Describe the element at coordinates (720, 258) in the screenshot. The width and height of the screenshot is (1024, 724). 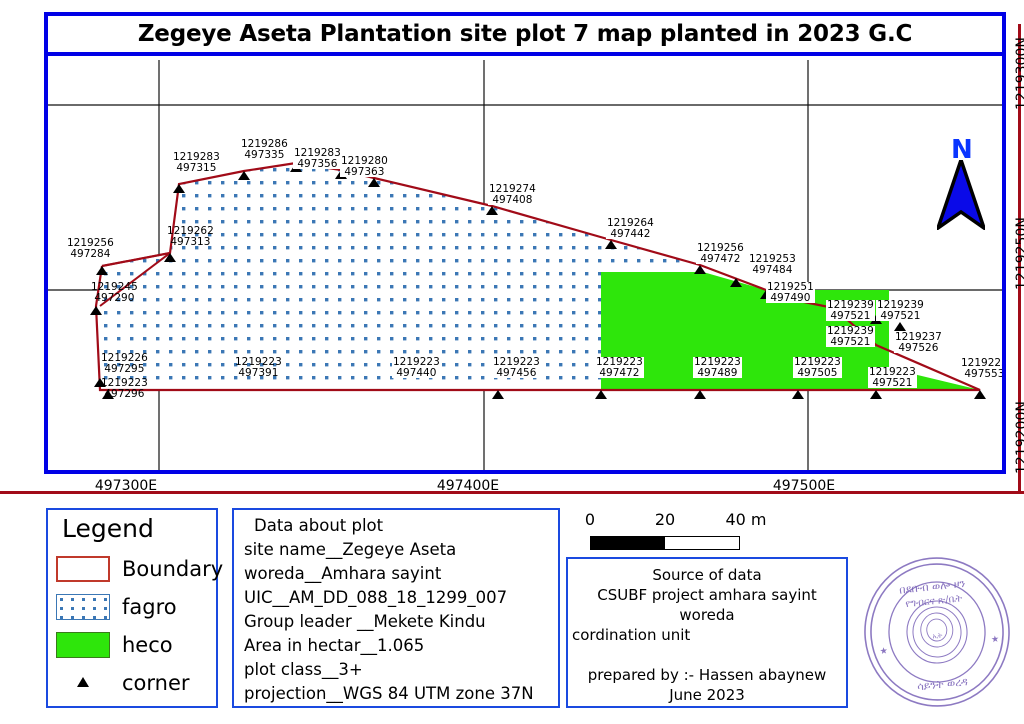
I see `label-east: 497472` at that location.